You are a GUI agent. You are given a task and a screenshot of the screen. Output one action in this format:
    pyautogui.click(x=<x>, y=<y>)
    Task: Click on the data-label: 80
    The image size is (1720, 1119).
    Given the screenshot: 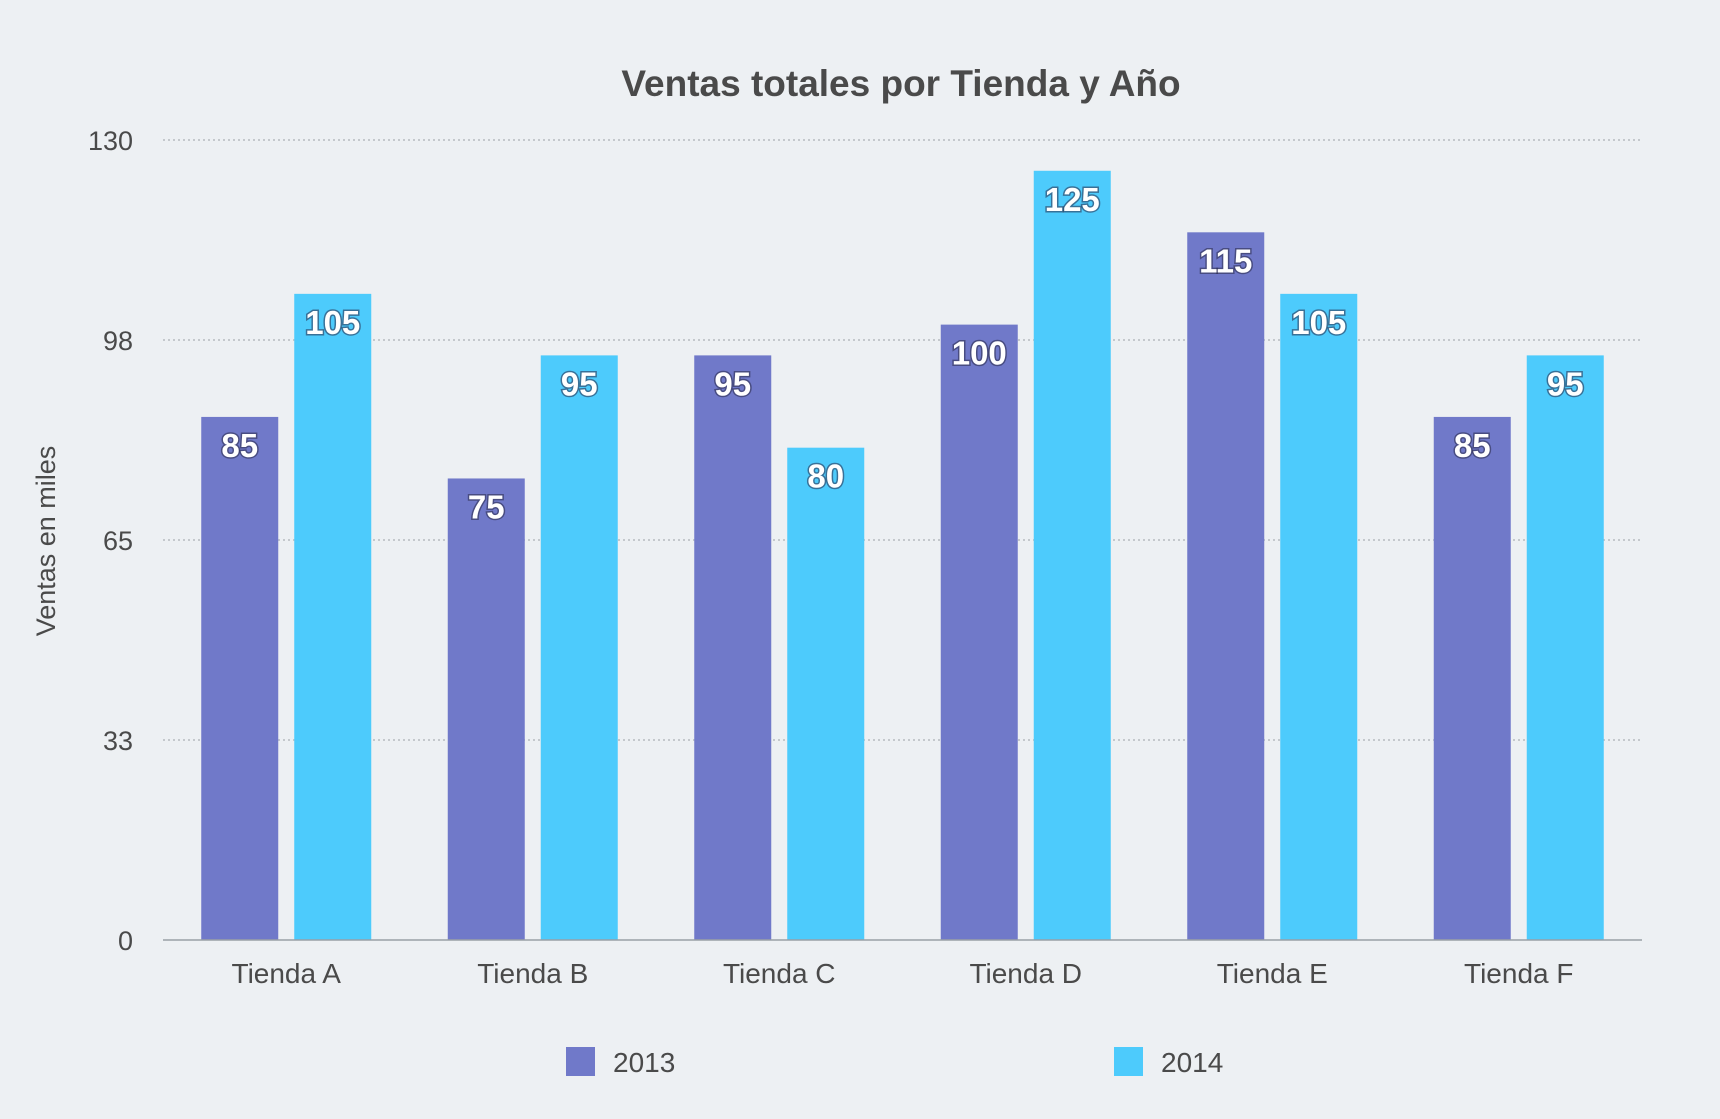 What is the action you would take?
    pyautogui.click(x=825, y=476)
    